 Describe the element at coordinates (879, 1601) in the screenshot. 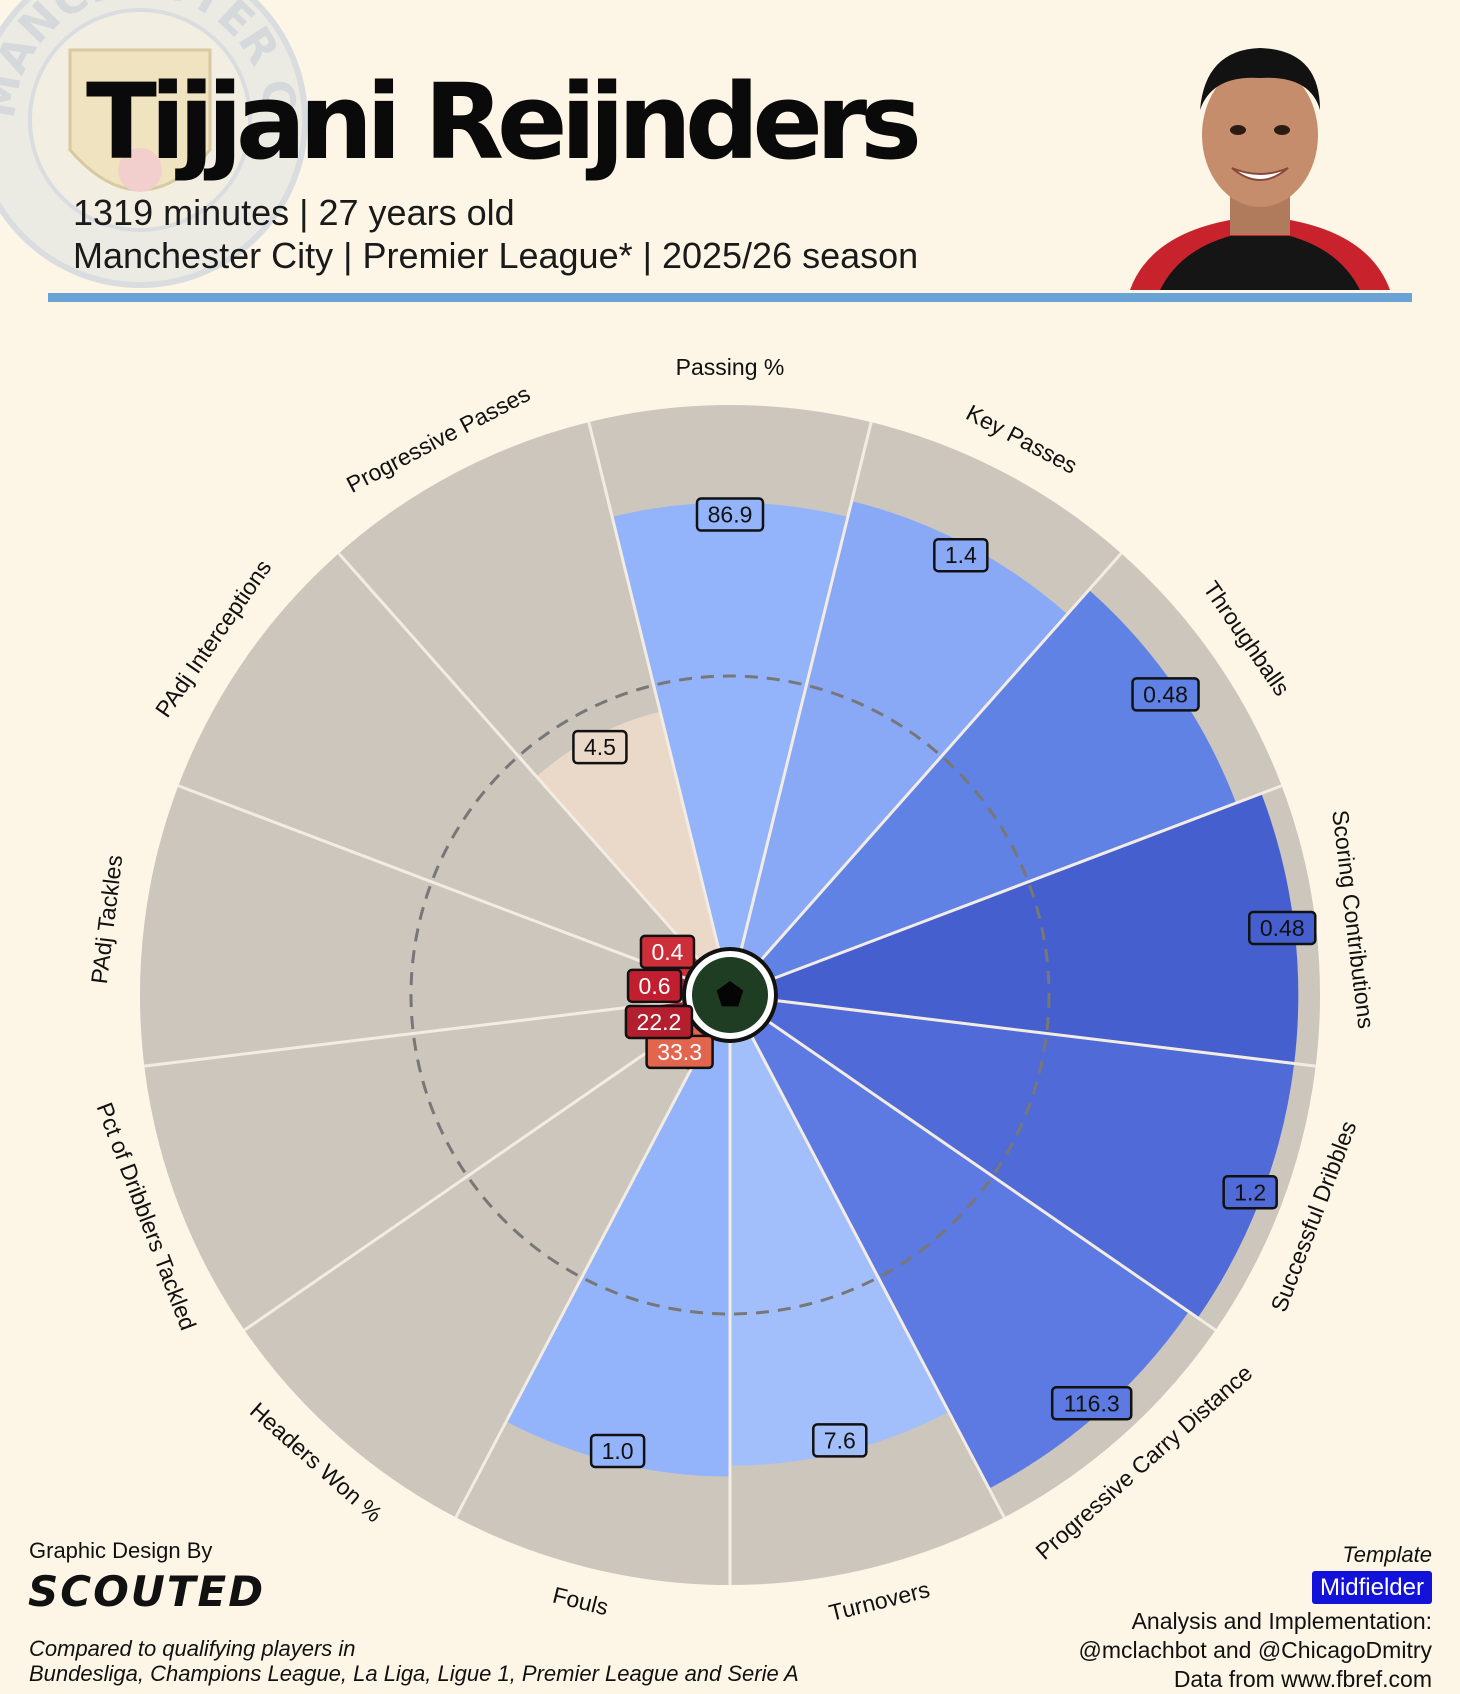

I see `metric-label-turnovers: Turnovers` at that location.